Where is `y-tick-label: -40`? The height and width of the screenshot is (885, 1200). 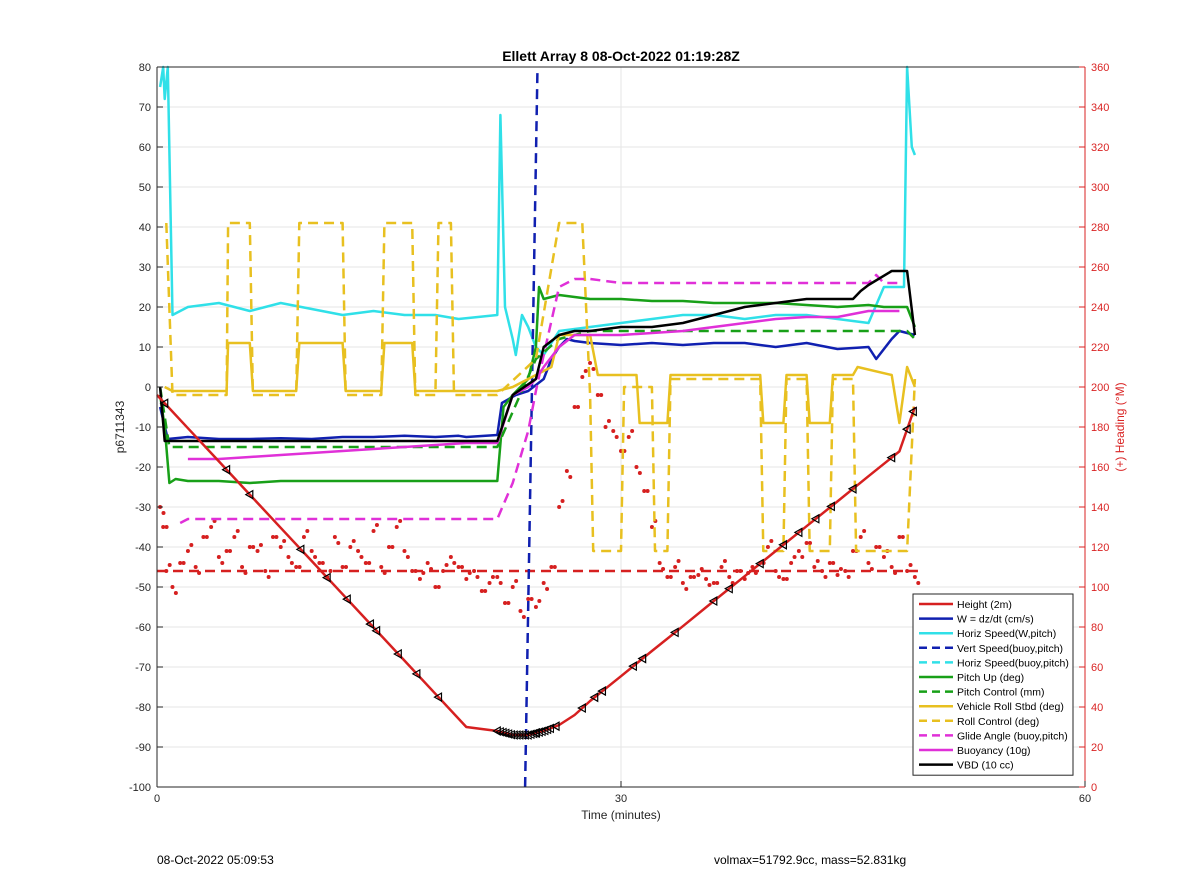
y-tick-label: -40 is located at coordinates (143, 548).